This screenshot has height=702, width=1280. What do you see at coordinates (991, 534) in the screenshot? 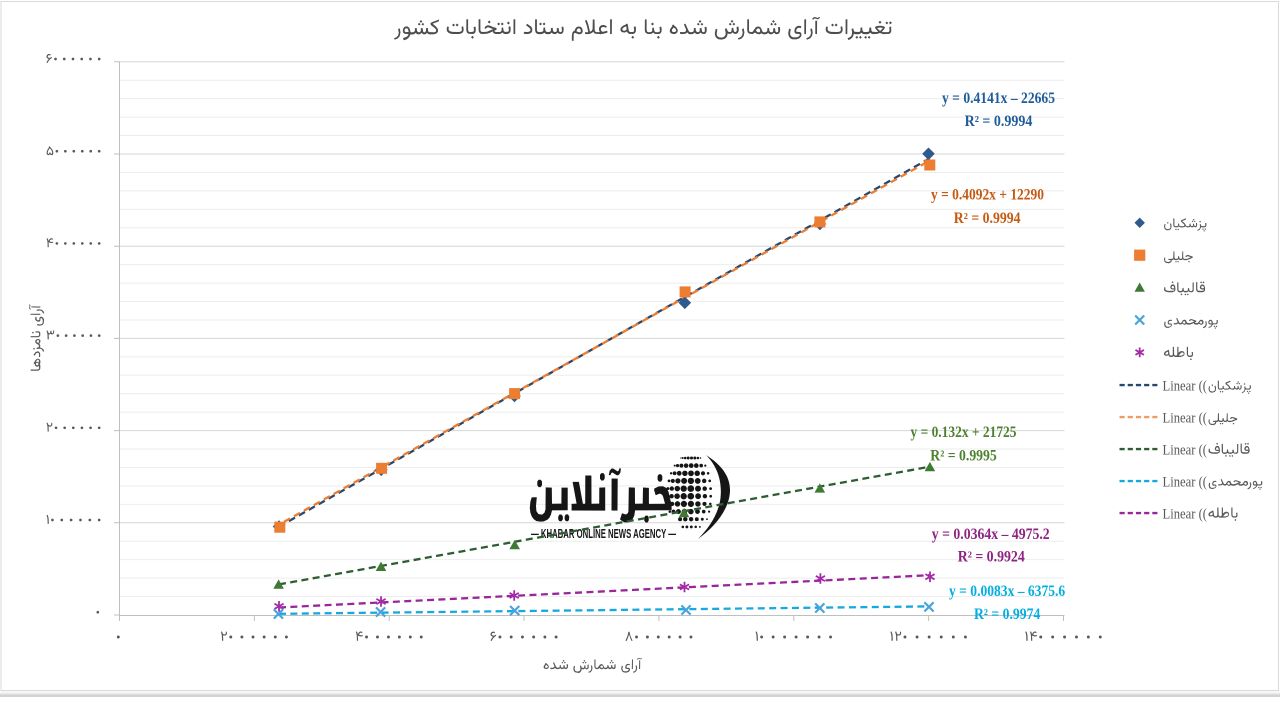
I see `svg-text: y = 0.0364x – 4975.2` at bounding box center [991, 534].